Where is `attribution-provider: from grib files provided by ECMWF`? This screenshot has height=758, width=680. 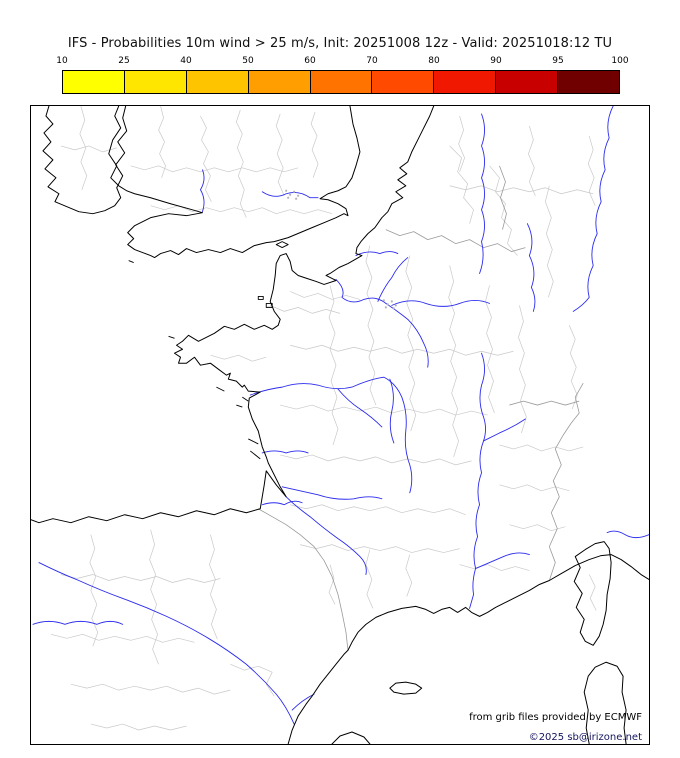 attribution-provider: from grib files provided by ECMWF is located at coordinates (555, 717).